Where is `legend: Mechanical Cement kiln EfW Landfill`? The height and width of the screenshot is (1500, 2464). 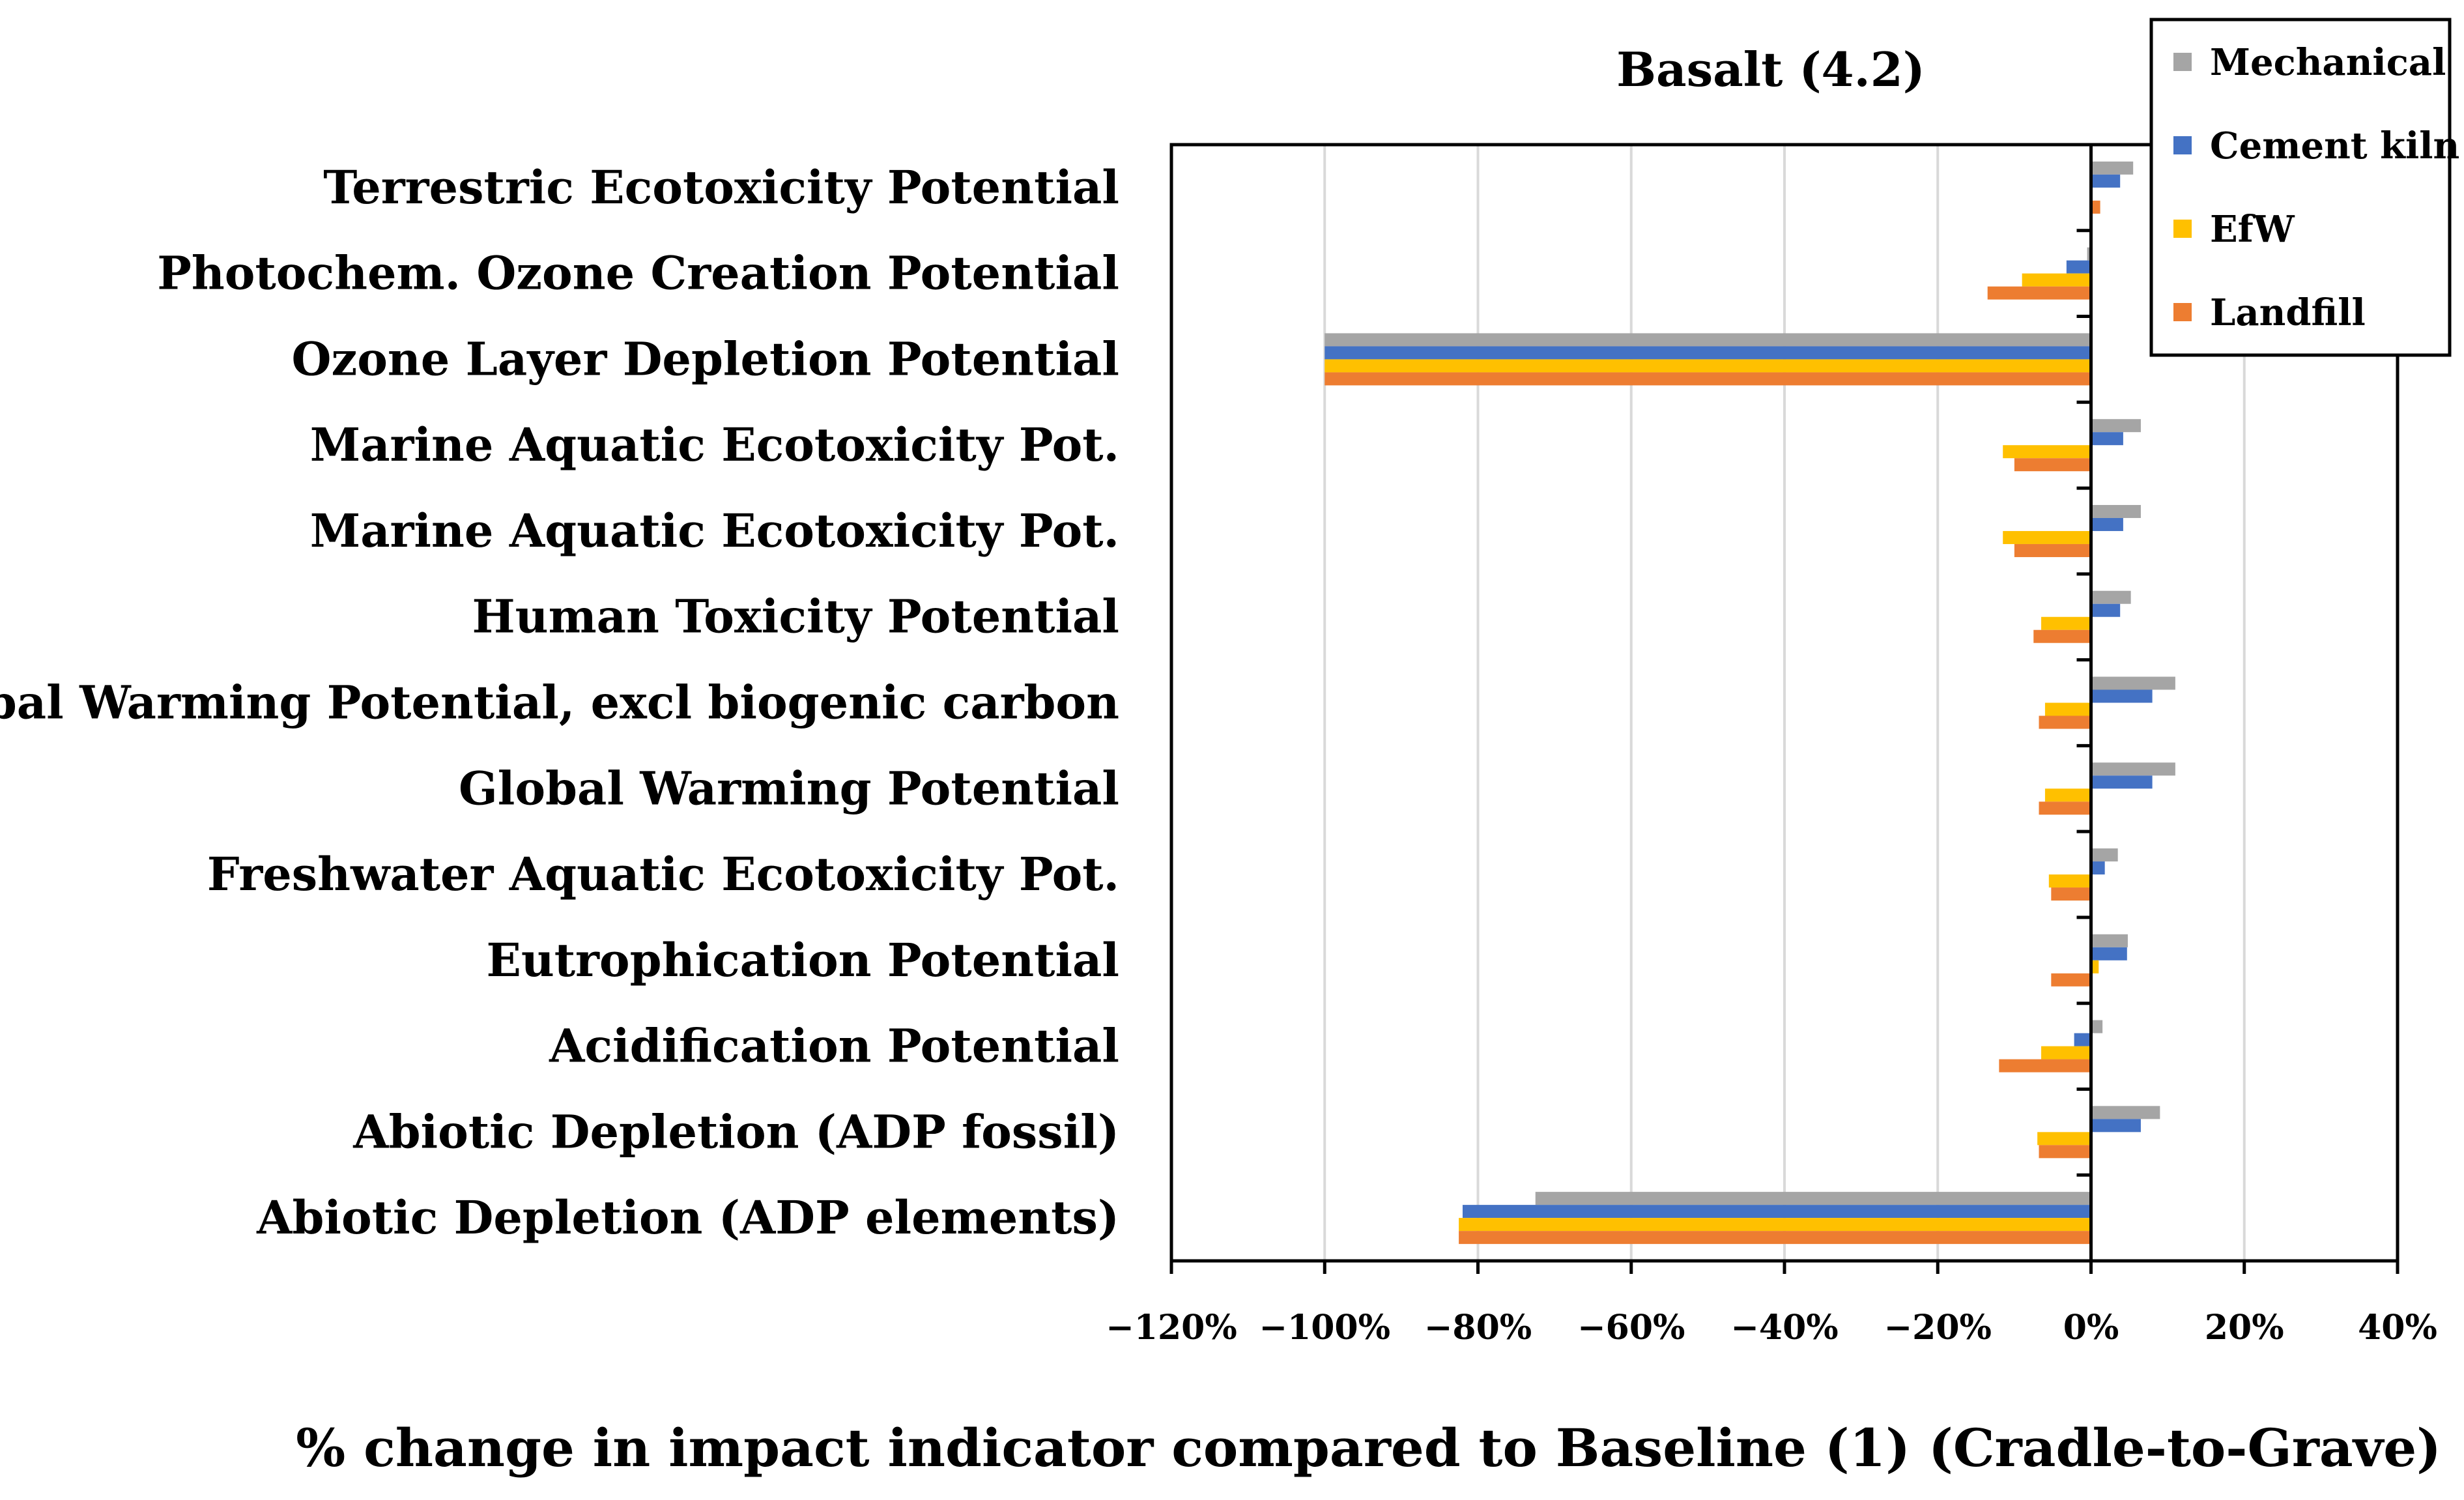
legend: Mechanical Cement kiln EfW Landfill is located at coordinates (2304, 187).